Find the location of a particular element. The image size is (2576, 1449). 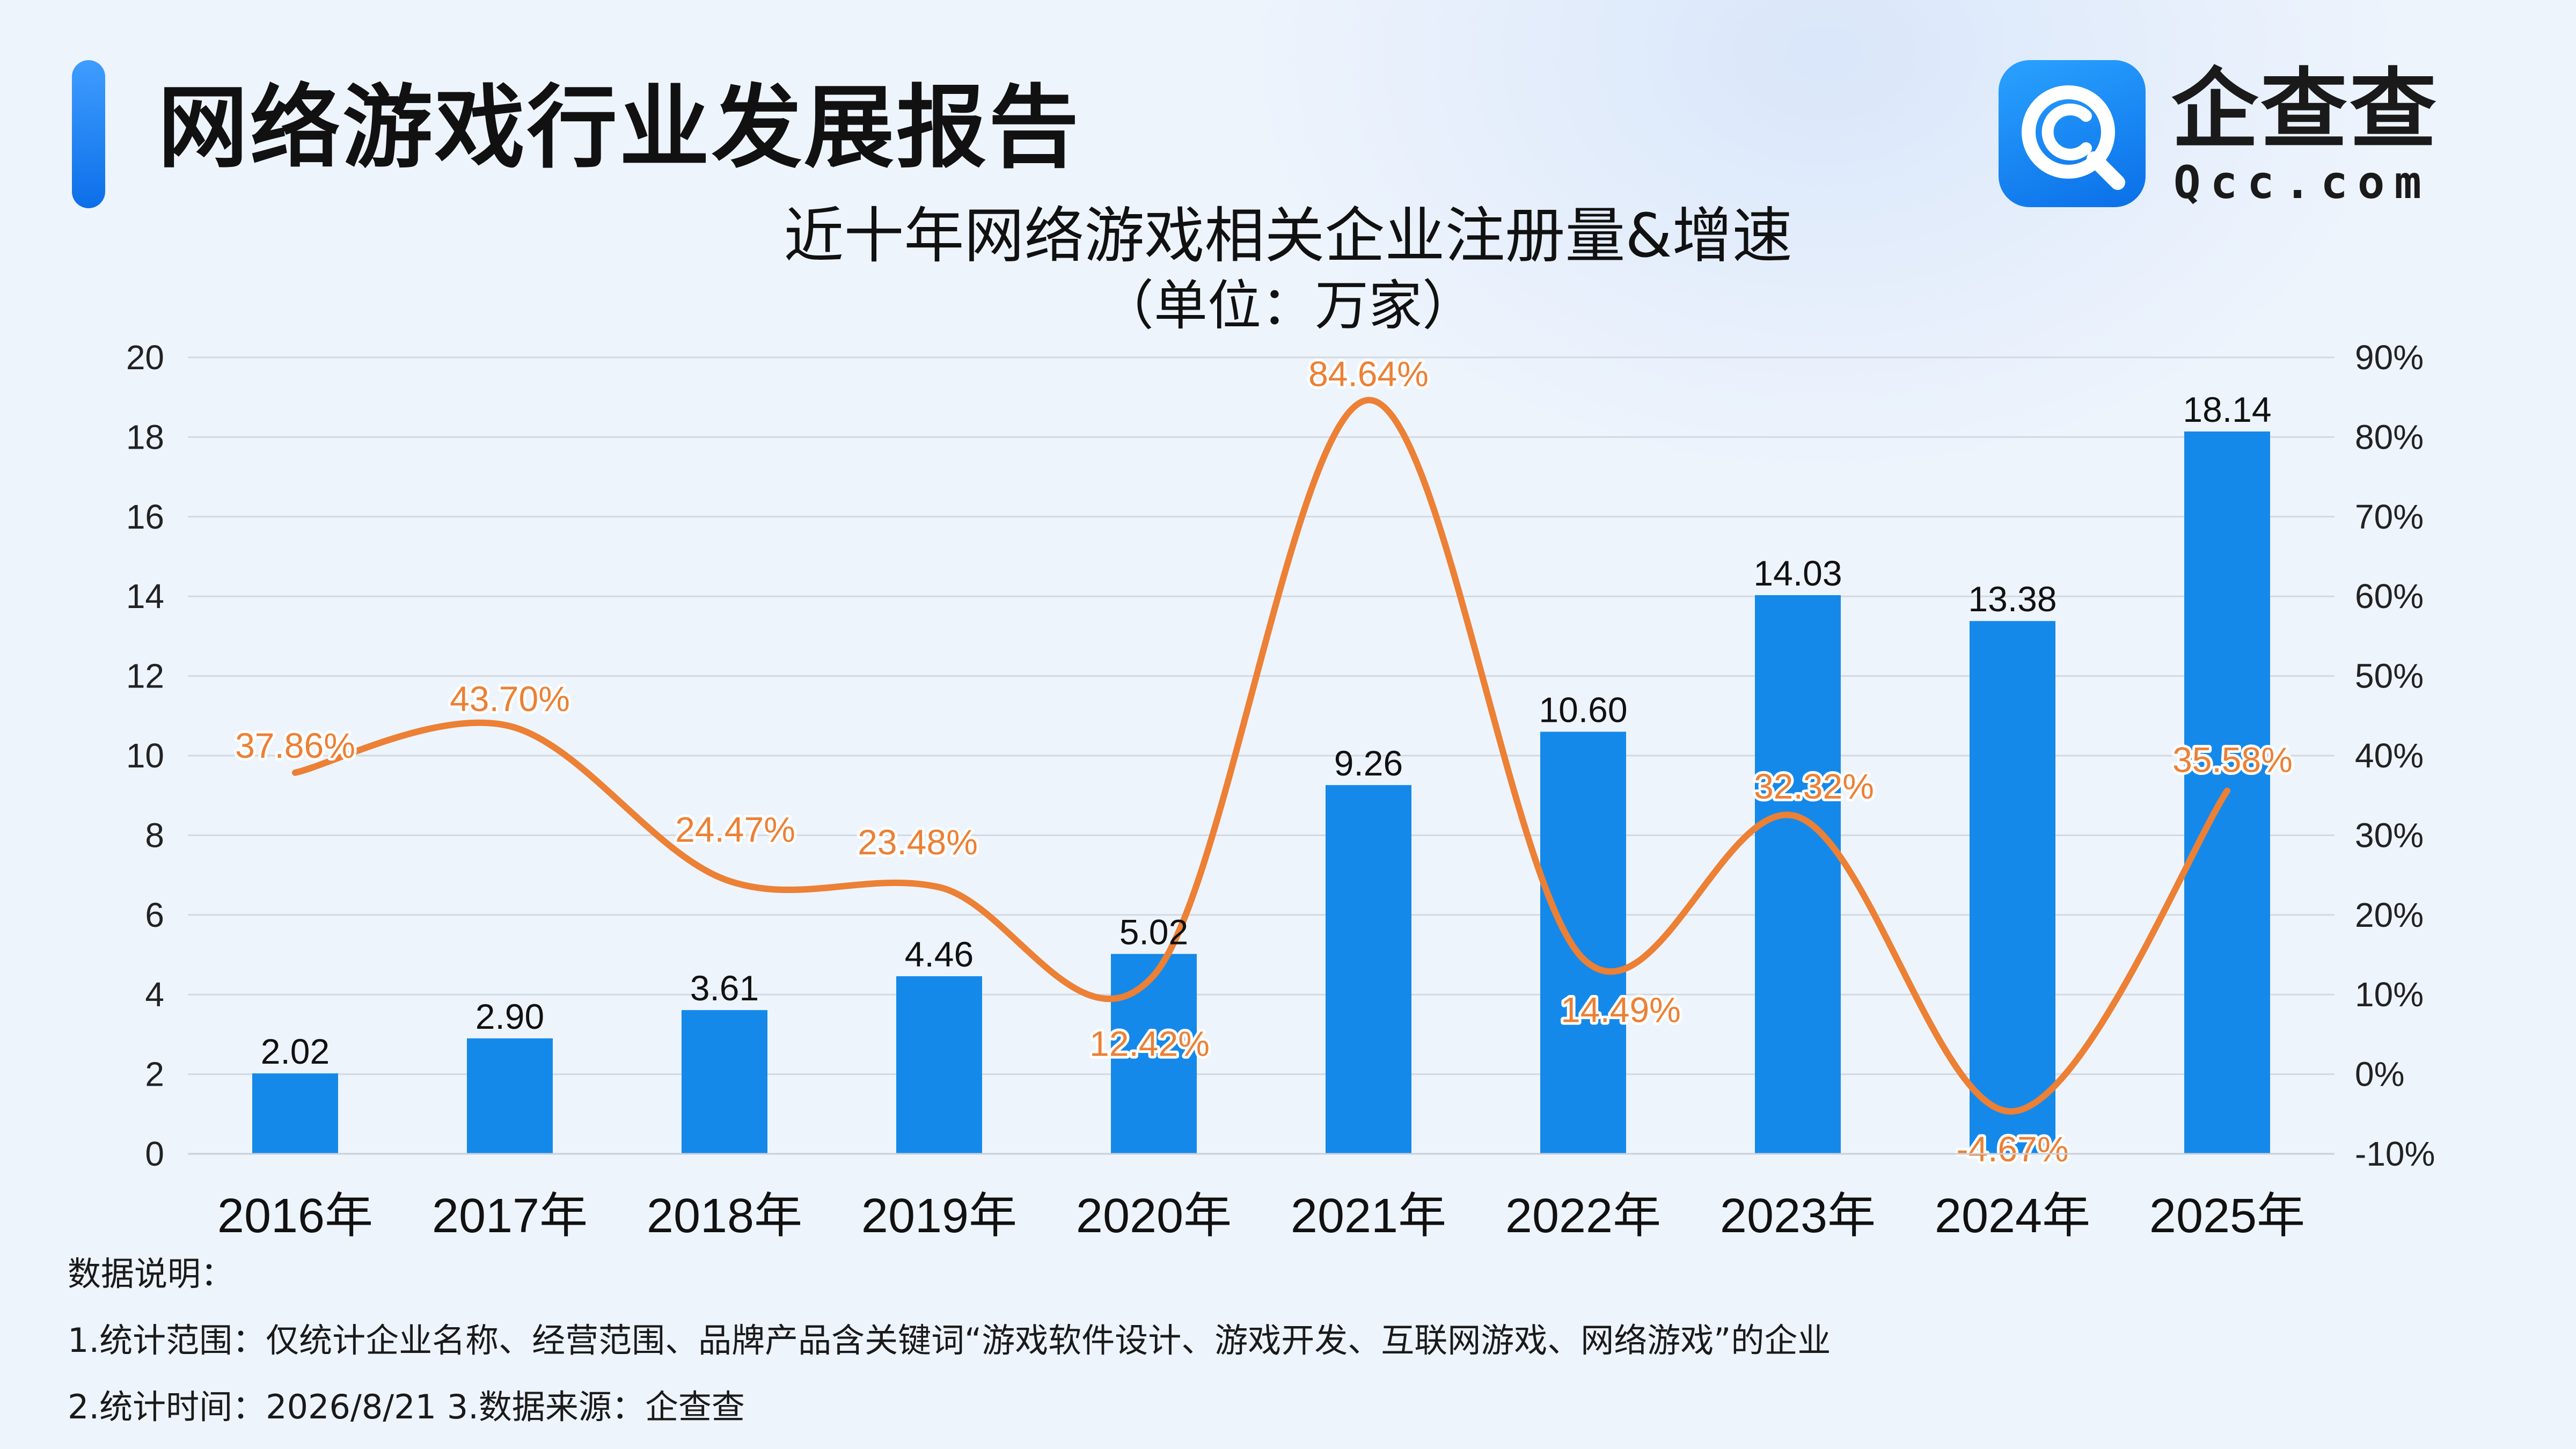

notes-time-source: 2.统计时间：2026/8/21 3.数据来源：企查查 is located at coordinates (406, 1406).